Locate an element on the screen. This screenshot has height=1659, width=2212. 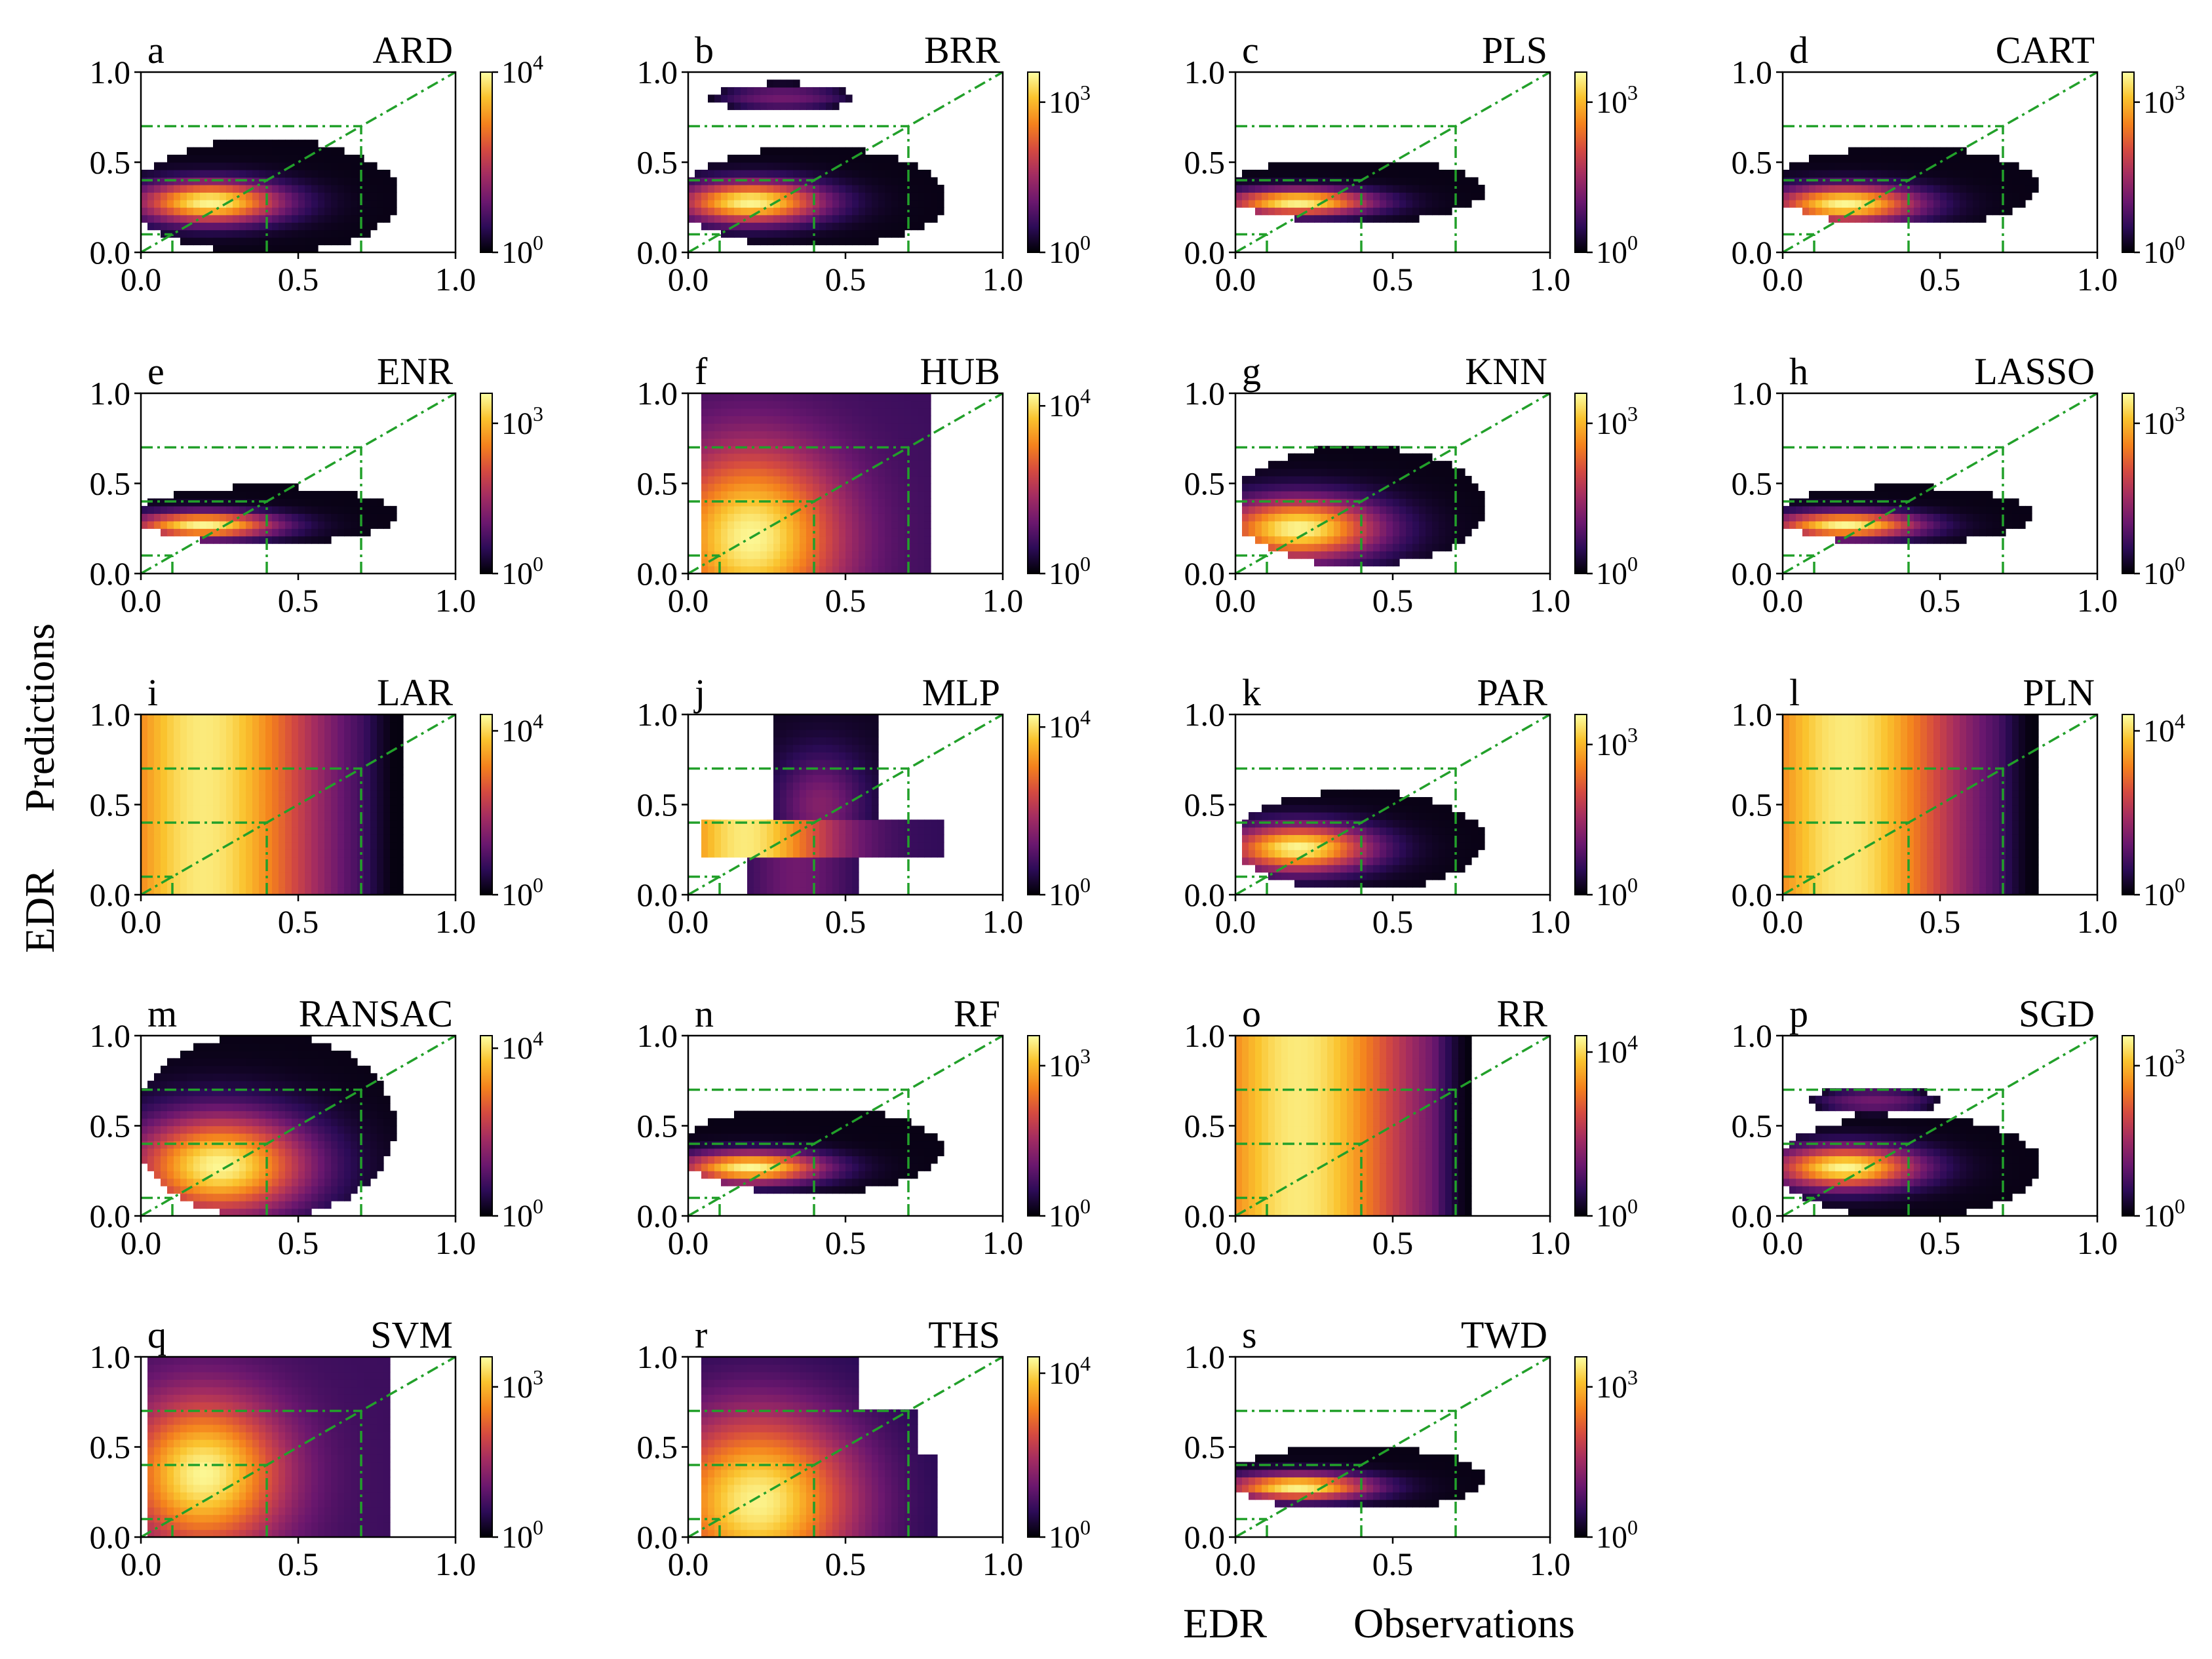
panel-title: ENR is located at coordinates (415, 371).